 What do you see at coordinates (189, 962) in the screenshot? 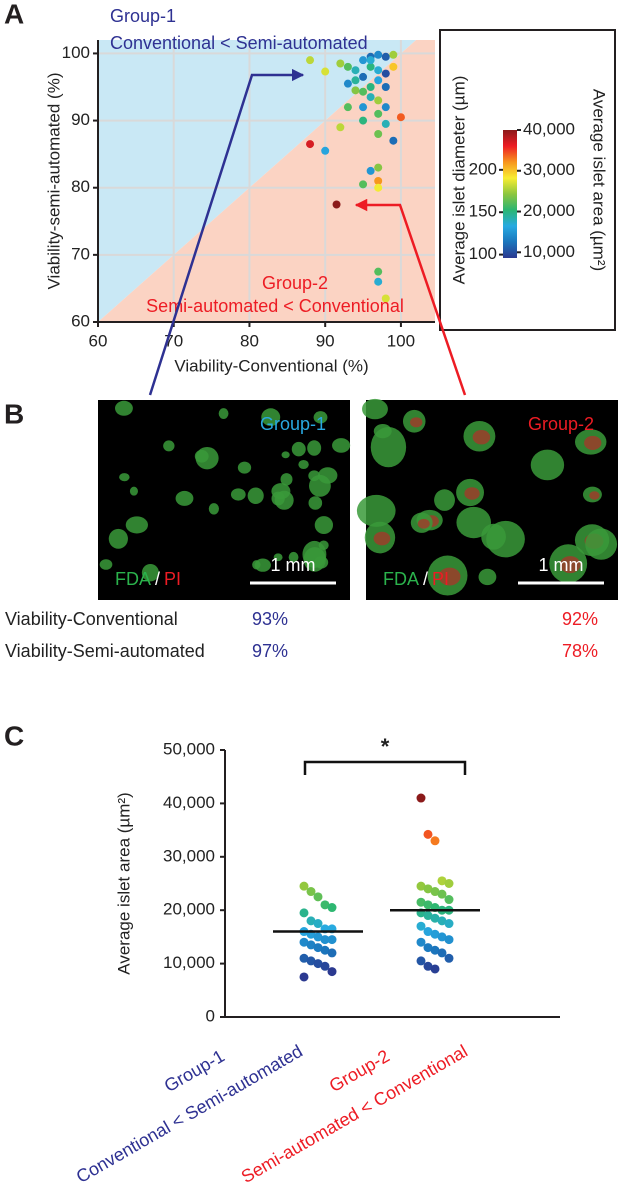
I see `y-tick-label: 10,000` at bounding box center [189, 962].